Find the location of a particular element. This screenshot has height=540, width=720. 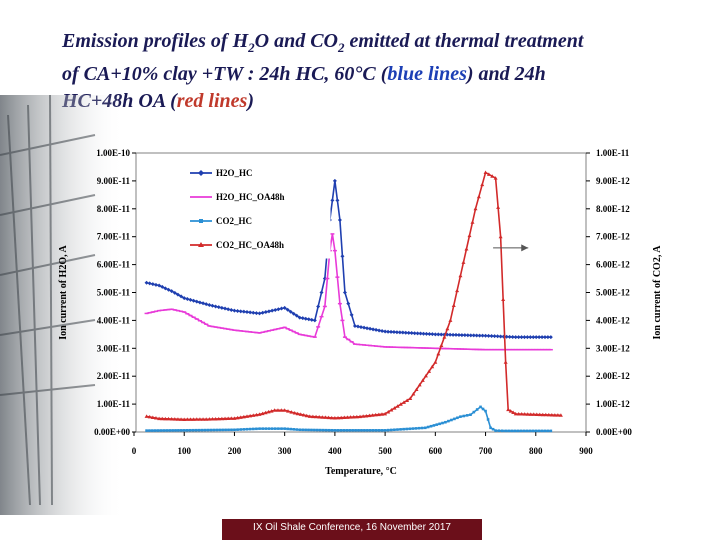

left-y-tick-label: 1.00E-11 is located at coordinates (114, 404).